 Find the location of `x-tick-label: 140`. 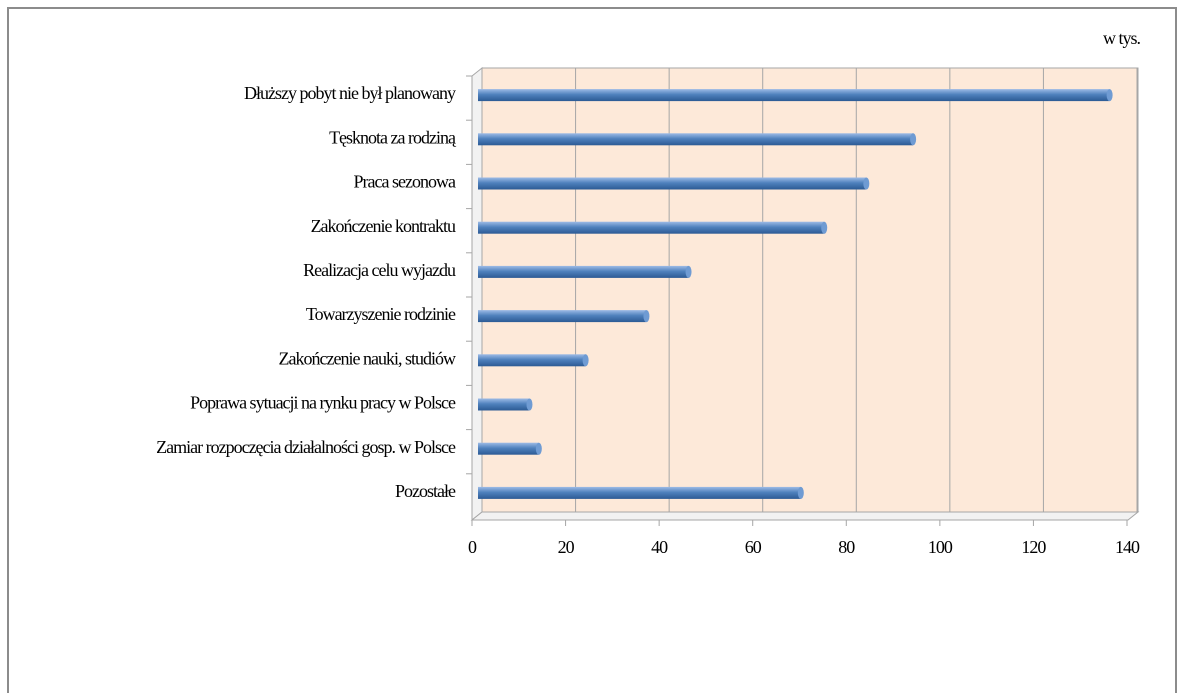

x-tick-label: 140 is located at coordinates (1127, 547).